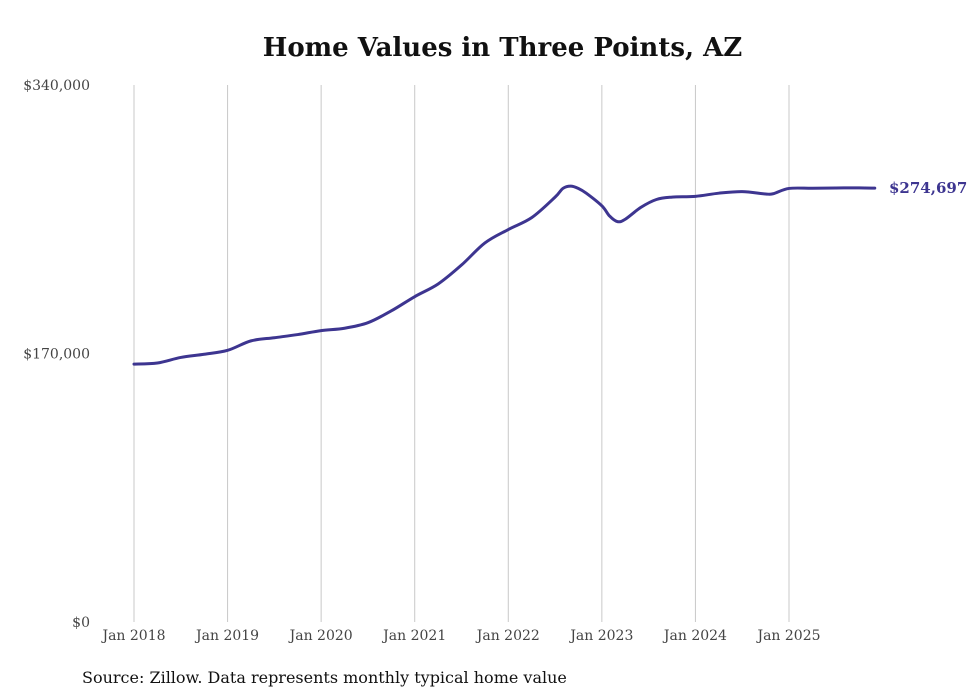  I want to click on x-tick-label: Jan 2024, so click(694, 636).